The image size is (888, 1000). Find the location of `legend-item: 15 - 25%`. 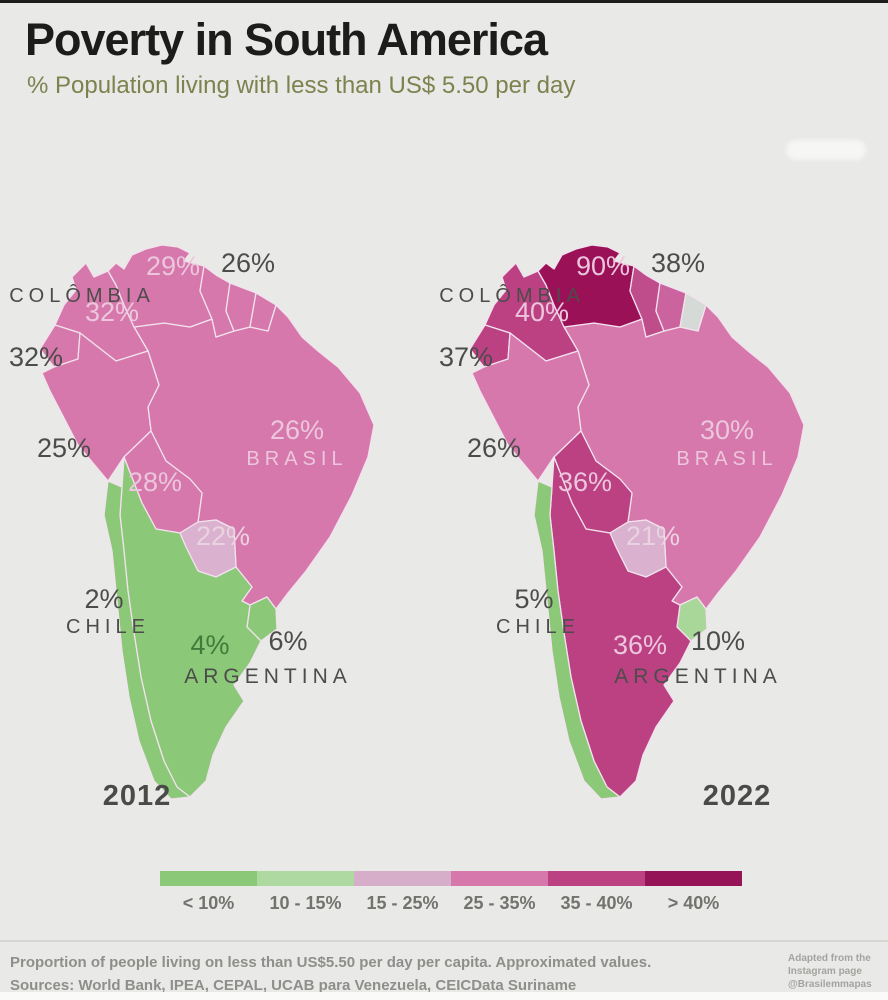

legend-item: 15 - 25% is located at coordinates (402, 892).